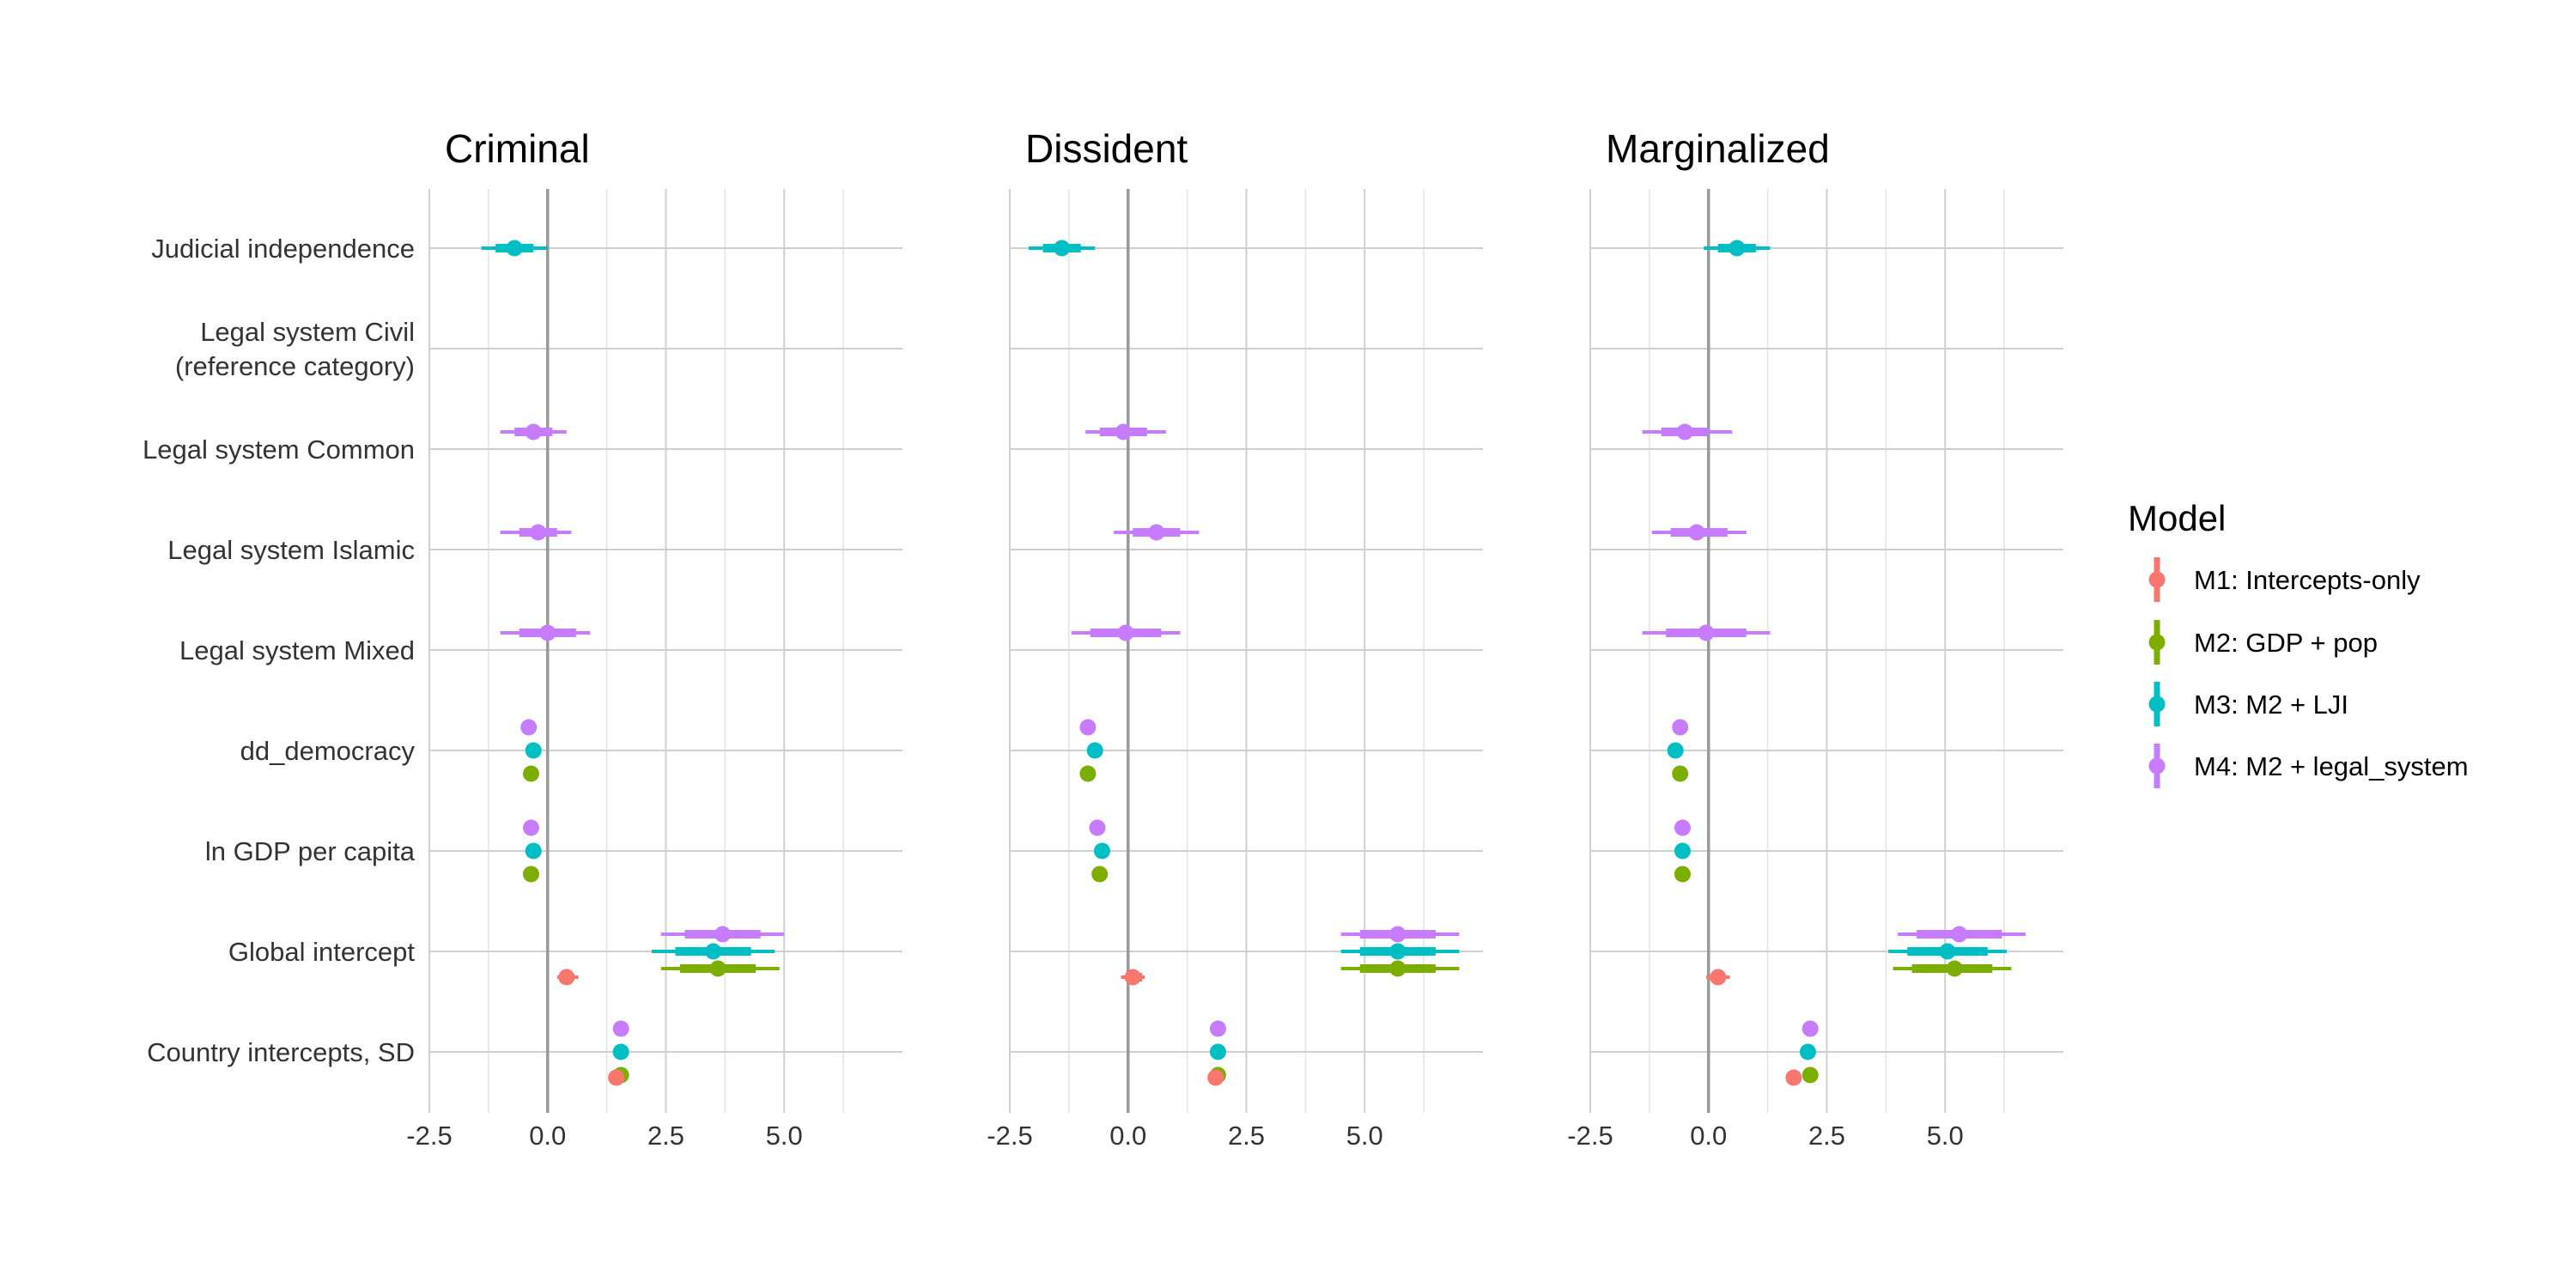 This screenshot has height=1288, width=2576. Describe the element at coordinates (2286, 643) in the screenshot. I see `legend-label: M2: GDP + pop` at that location.